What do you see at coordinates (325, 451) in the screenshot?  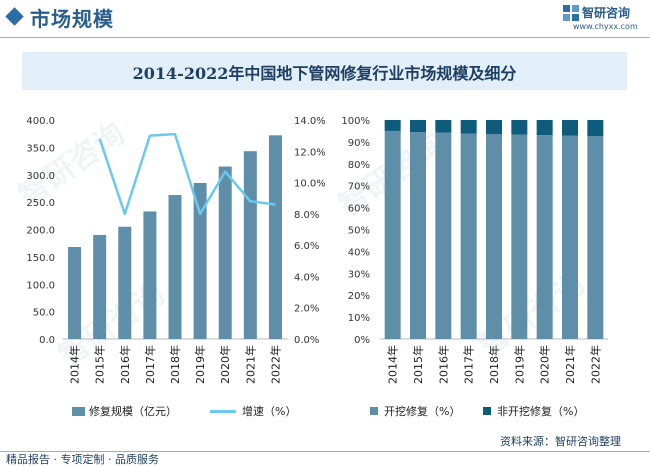 I see `footer-divider` at bounding box center [325, 451].